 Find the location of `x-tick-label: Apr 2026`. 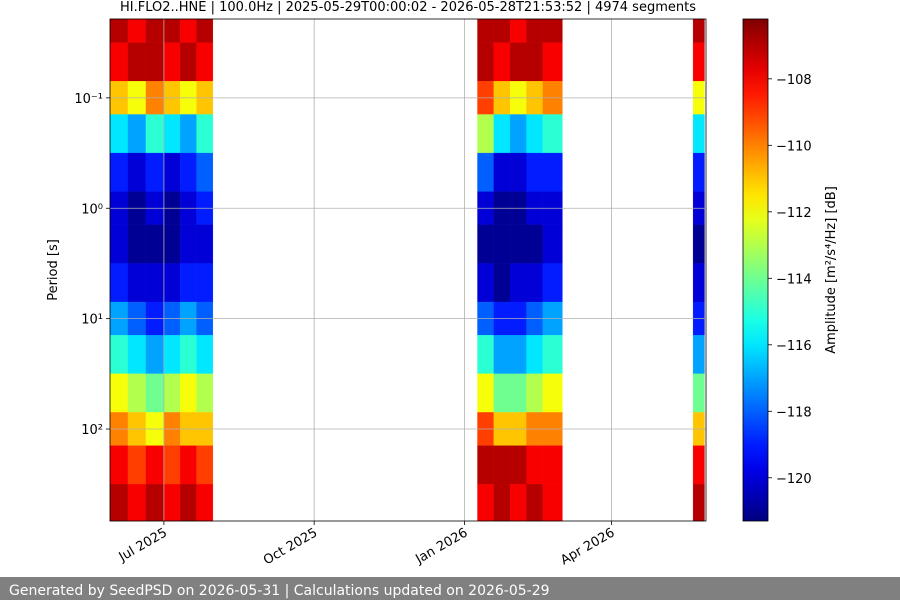

x-tick-label: Apr 2026 is located at coordinates (587, 546).